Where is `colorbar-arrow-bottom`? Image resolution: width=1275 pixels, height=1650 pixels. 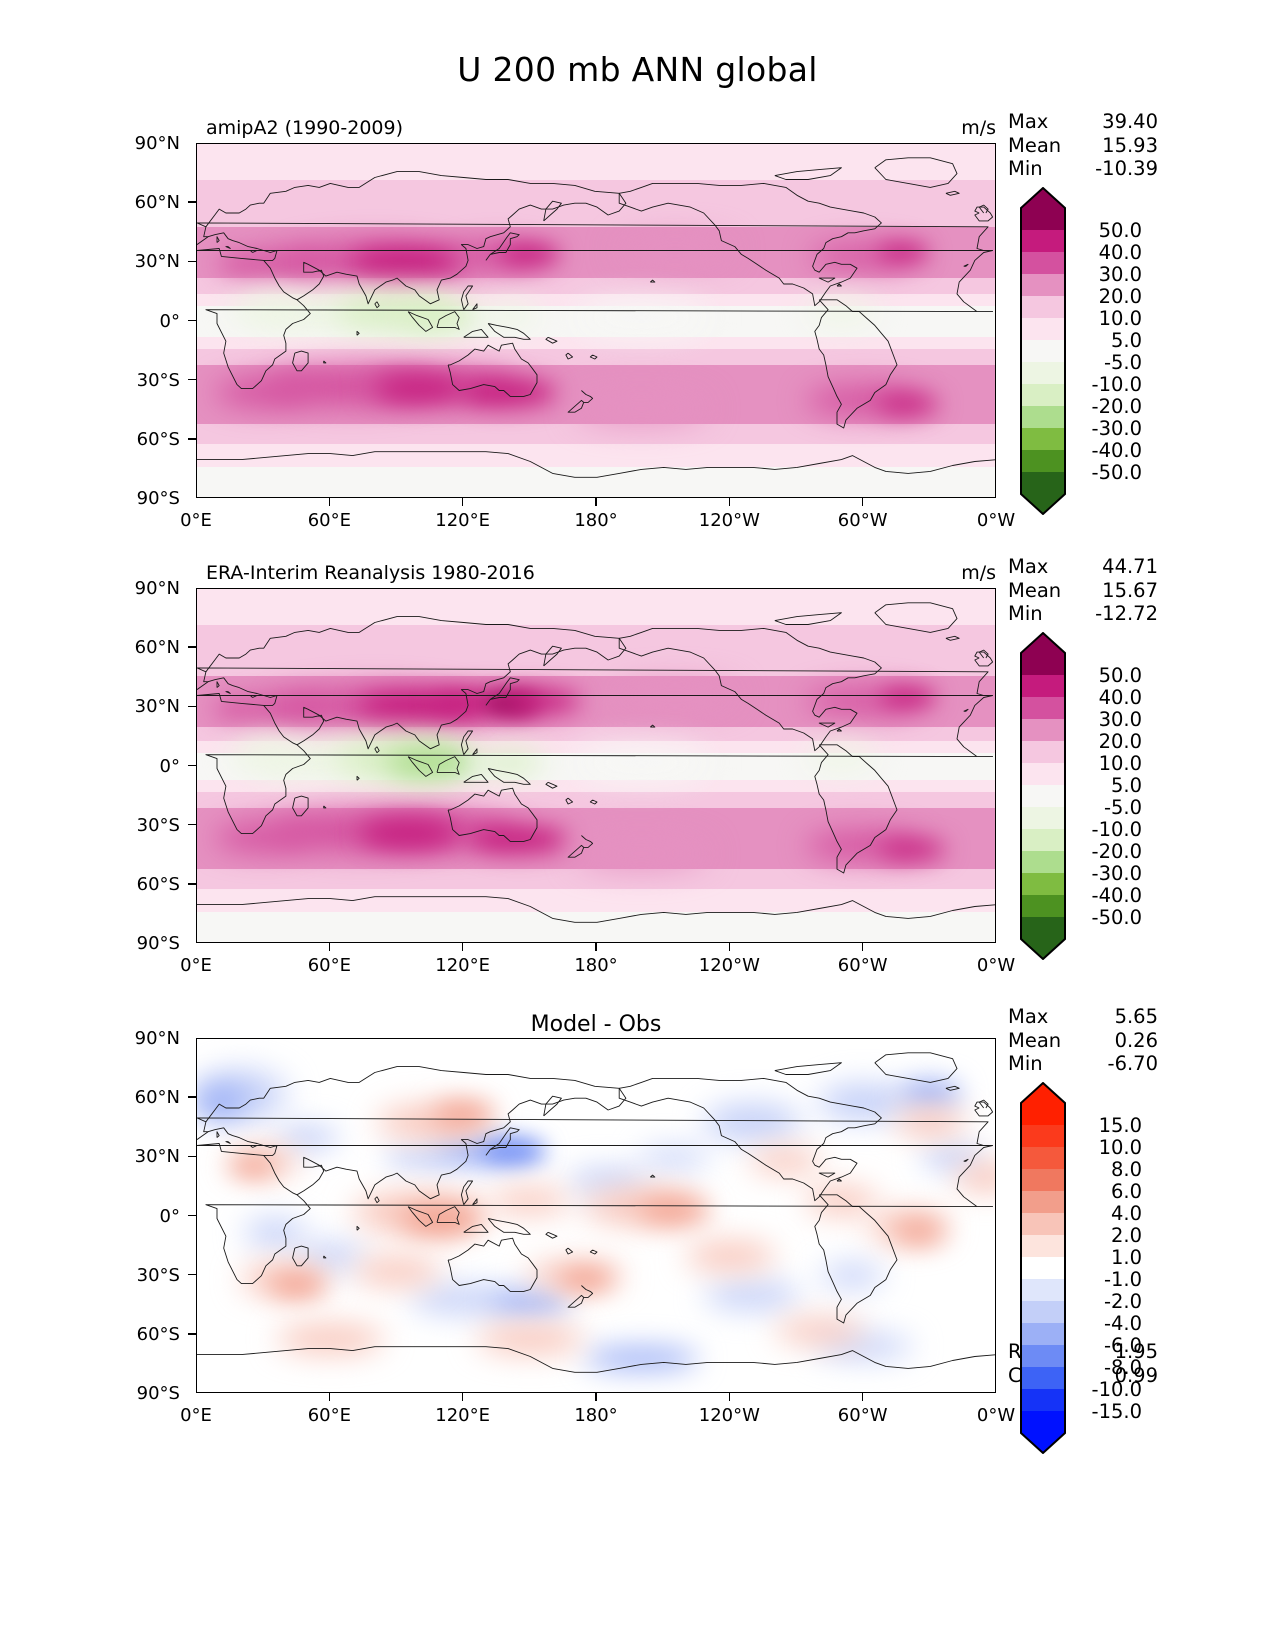 colorbar-arrow-bottom is located at coordinates (1042, 1443).